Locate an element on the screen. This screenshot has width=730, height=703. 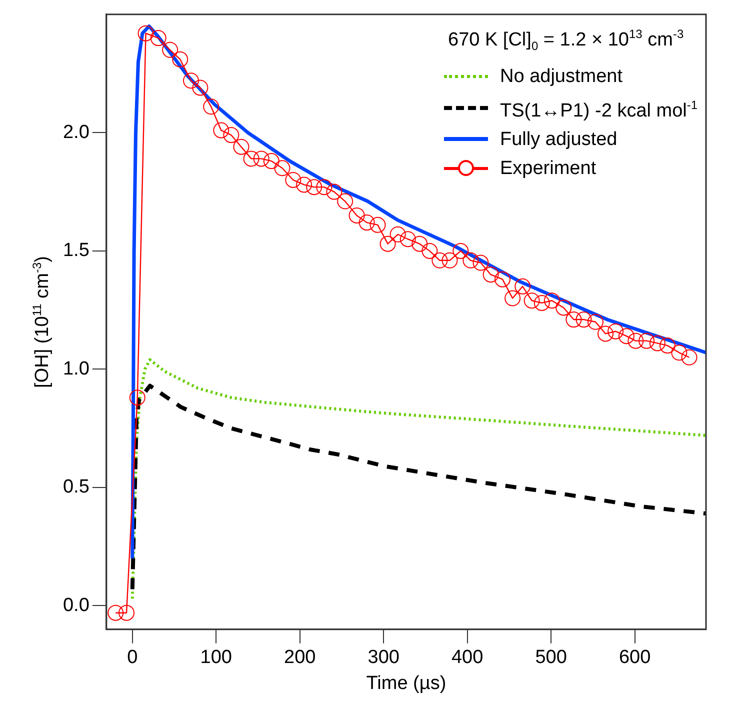
x-tick-label: 300 is located at coordinates (384, 657).